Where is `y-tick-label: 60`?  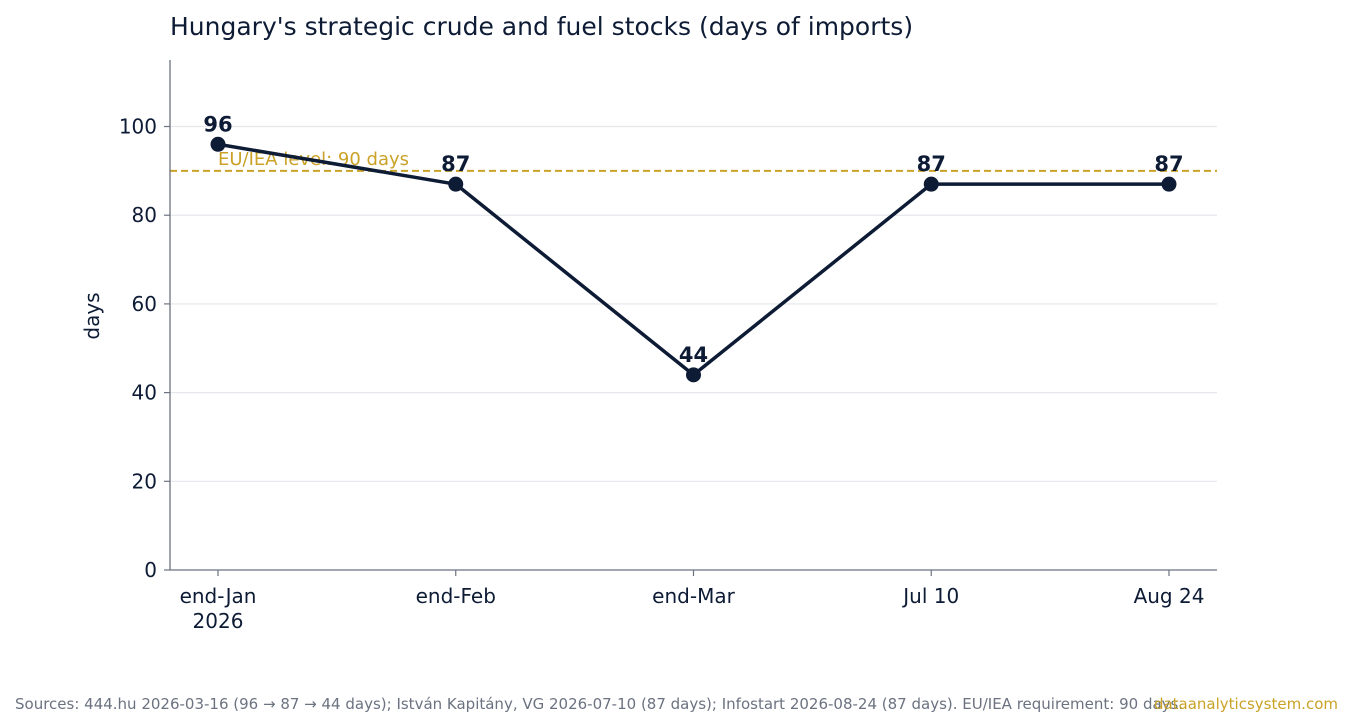 y-tick-label: 60 is located at coordinates (144, 304).